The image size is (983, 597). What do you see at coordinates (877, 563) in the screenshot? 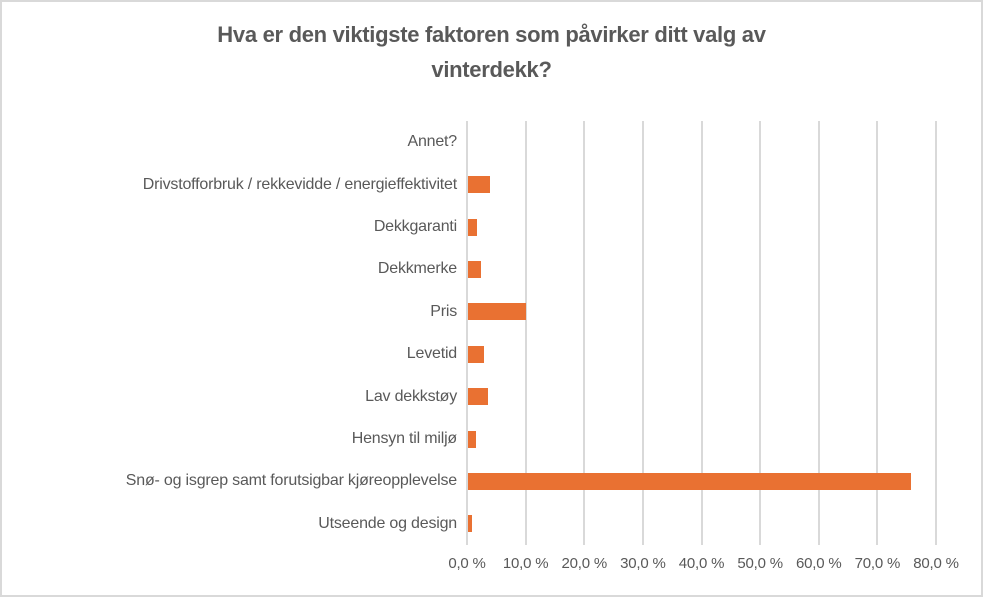
I see `x-tick-label: 70,0 %` at bounding box center [877, 563].